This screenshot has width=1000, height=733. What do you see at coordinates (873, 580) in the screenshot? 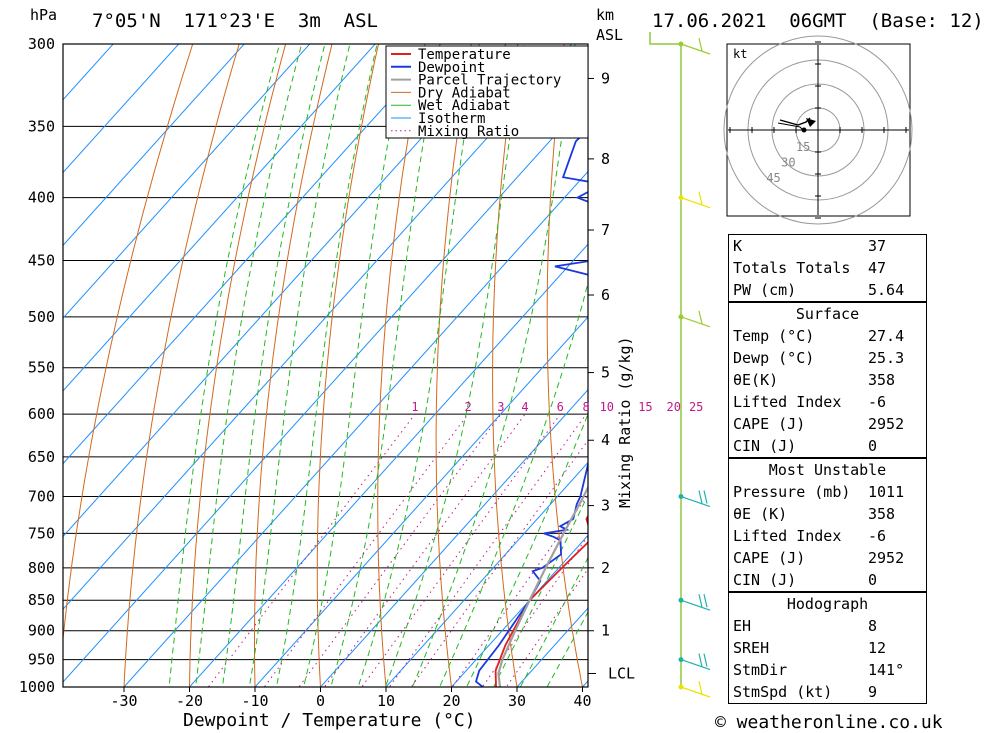
I see `table-row-value: 0` at bounding box center [873, 580].